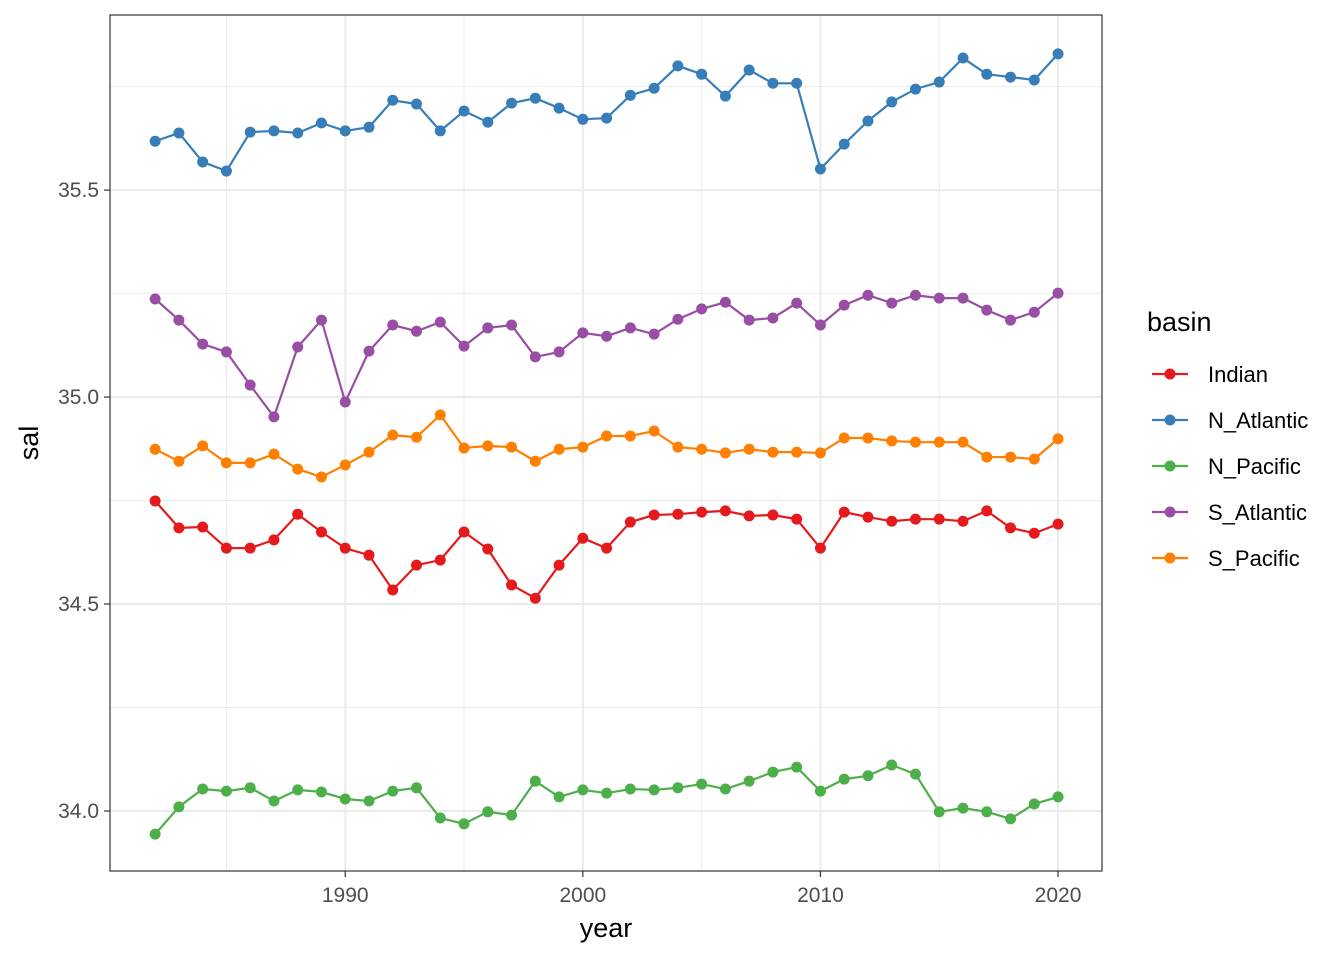  I want to click on x-tick-label: 2000, so click(582, 895).